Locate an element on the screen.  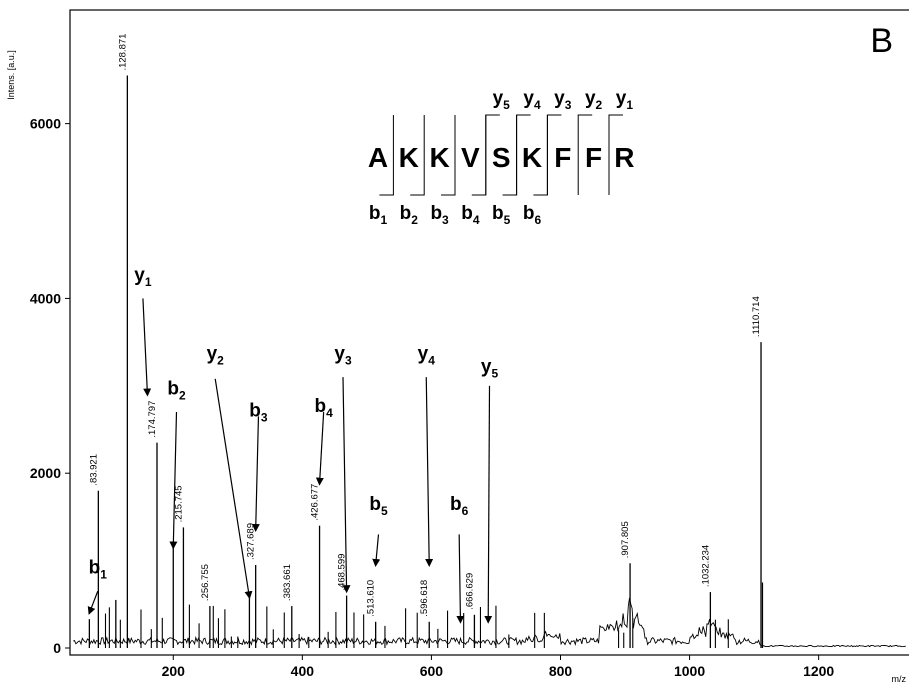
ion-arrow-b4 is located at coordinates (320, 448).